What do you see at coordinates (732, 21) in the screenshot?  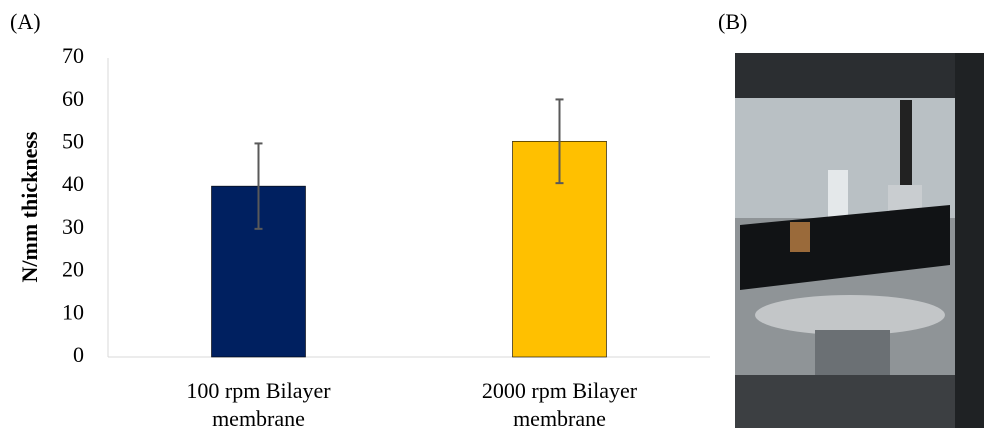 I see `panel-label: (B)` at bounding box center [732, 21].